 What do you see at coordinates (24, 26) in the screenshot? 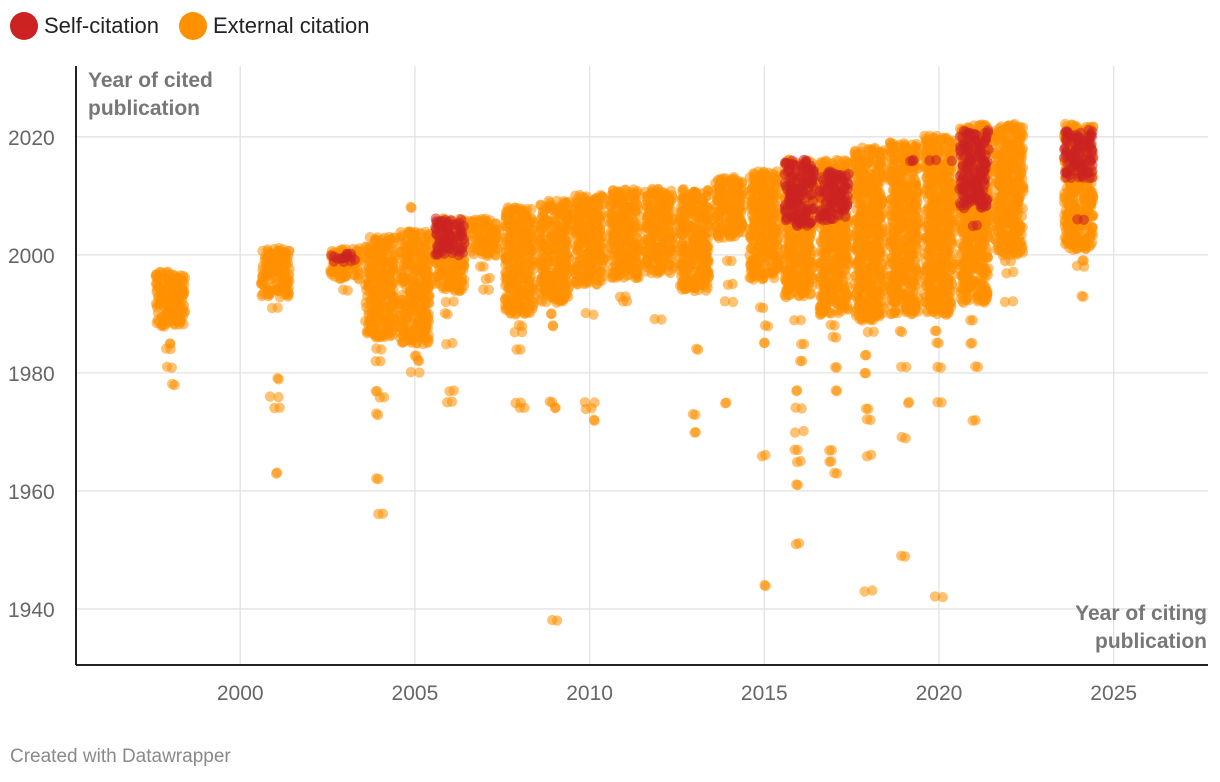
I see `red-circle-icon` at bounding box center [24, 26].